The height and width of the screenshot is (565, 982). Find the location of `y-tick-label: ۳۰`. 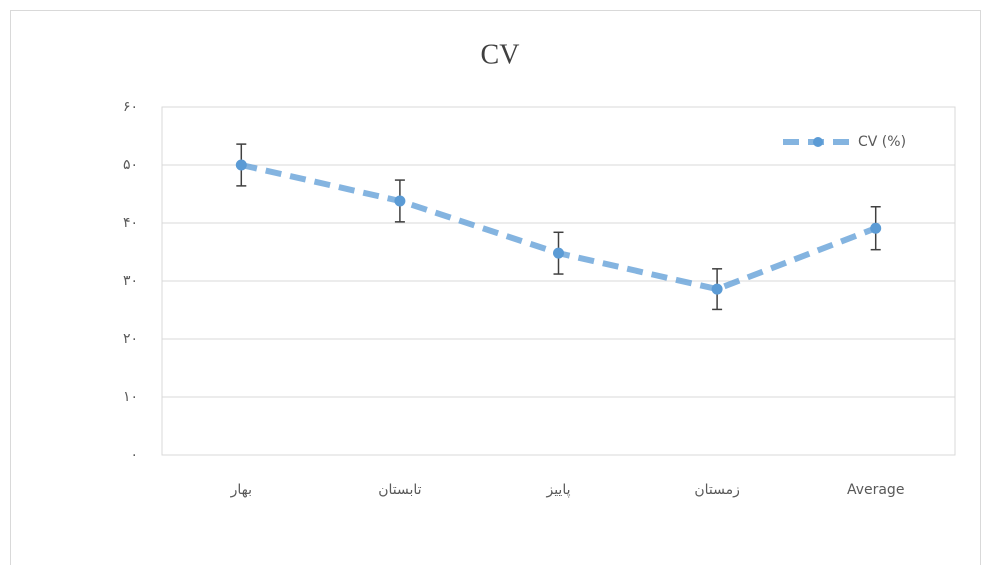

y-tick-label: ۳۰ is located at coordinates (130, 281).